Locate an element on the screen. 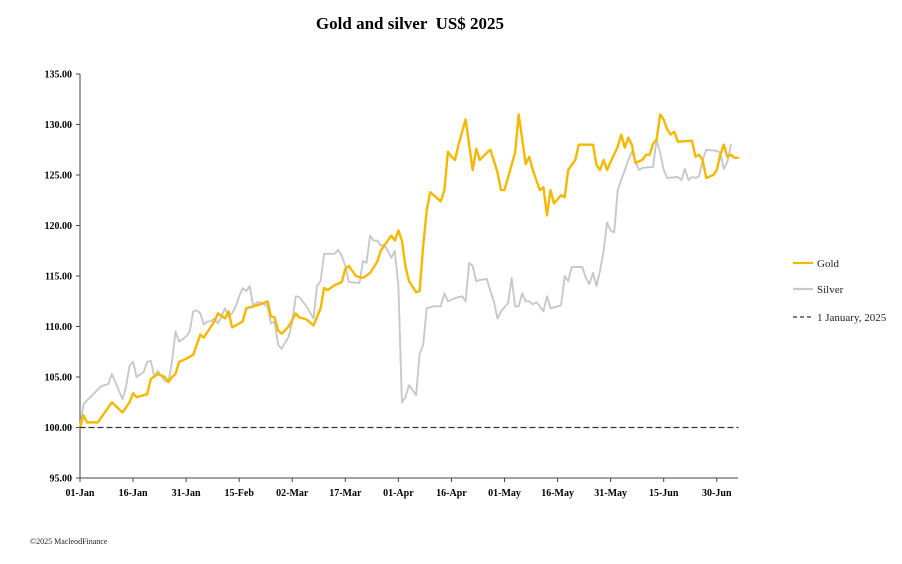 The width and height of the screenshot is (902, 564). y-tick-label: 130.00 is located at coordinates (59, 125).